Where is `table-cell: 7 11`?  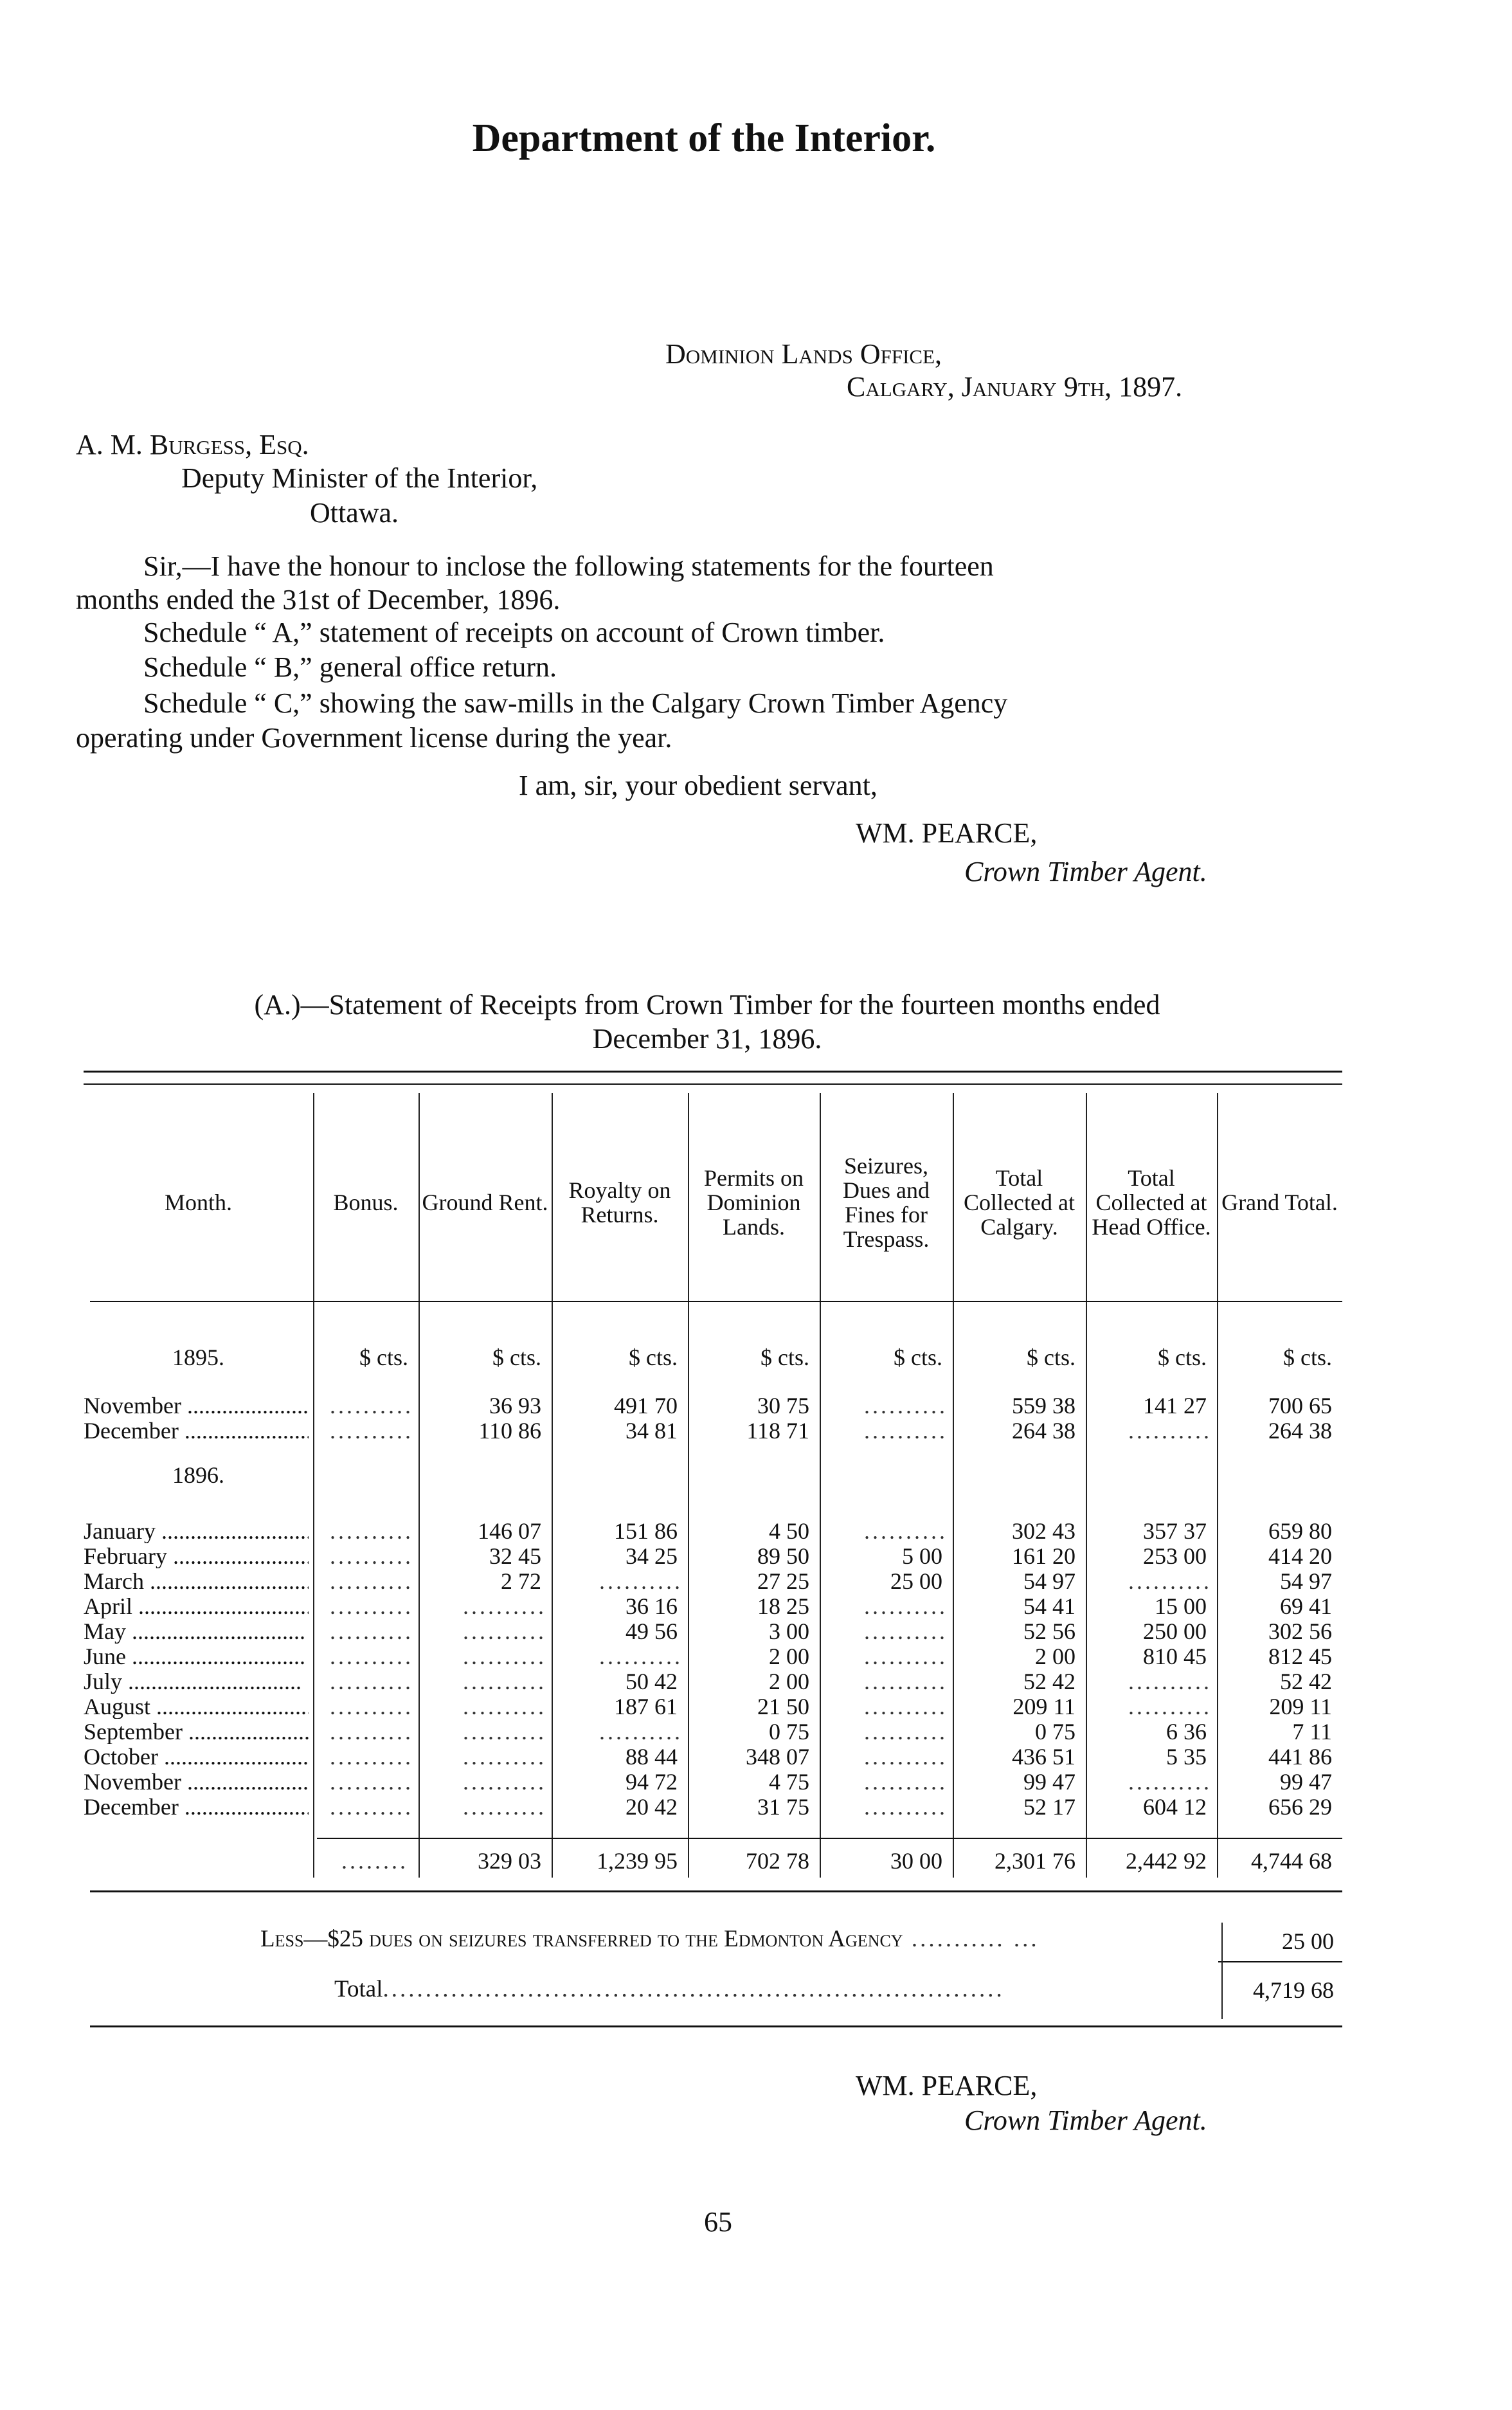 table-cell: 7 11 is located at coordinates (1312, 1731).